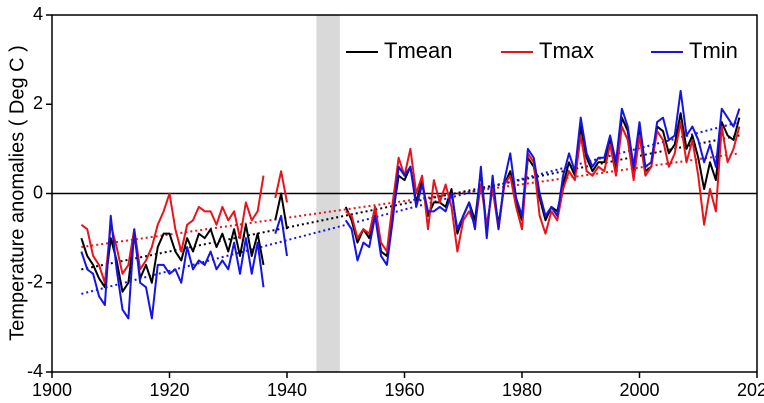 The image size is (764, 403). I want to click on legend-label: Tmin, so click(713, 50).